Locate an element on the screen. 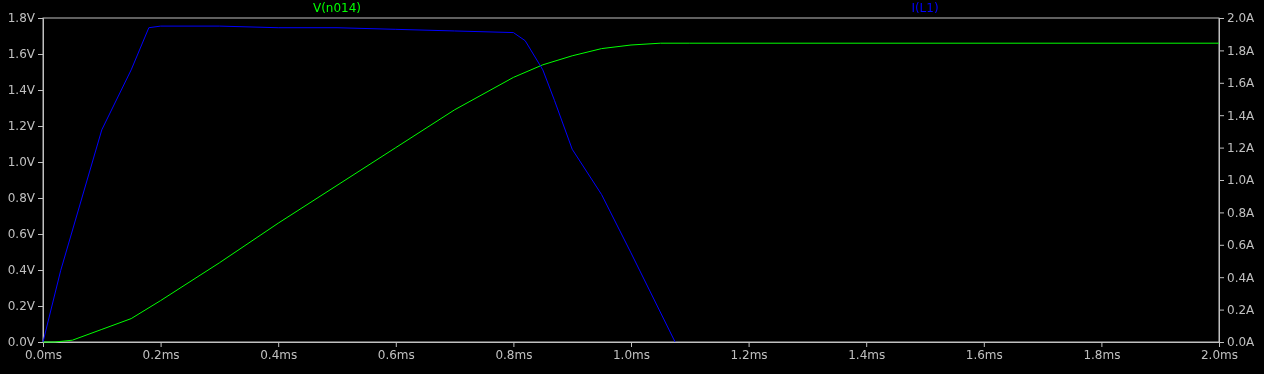 The width and height of the screenshot is (1264, 374). y2-tick-label: 1.6A is located at coordinates (1241, 83).